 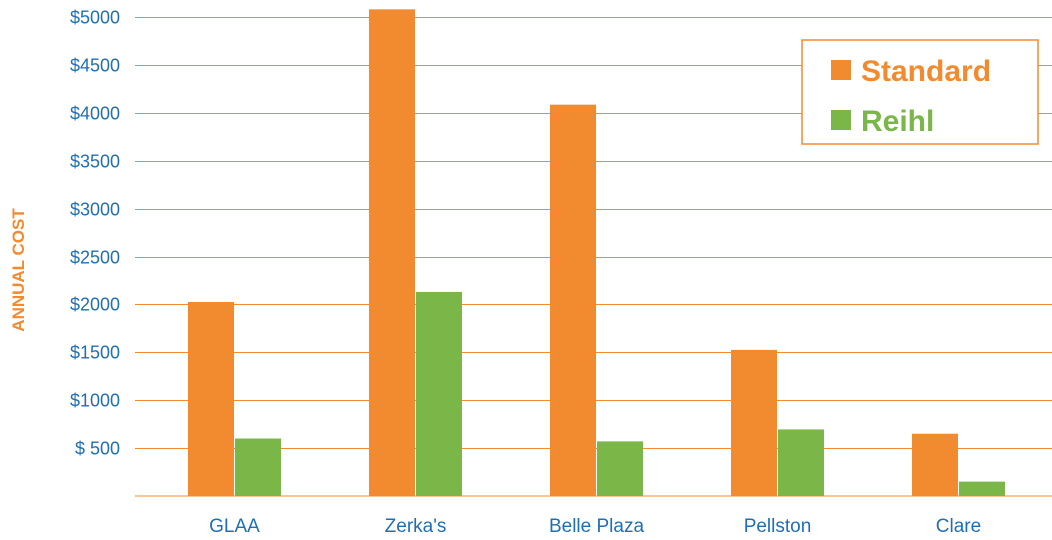 I want to click on y-axis-label: ANNUAL COST, so click(x=18, y=270).